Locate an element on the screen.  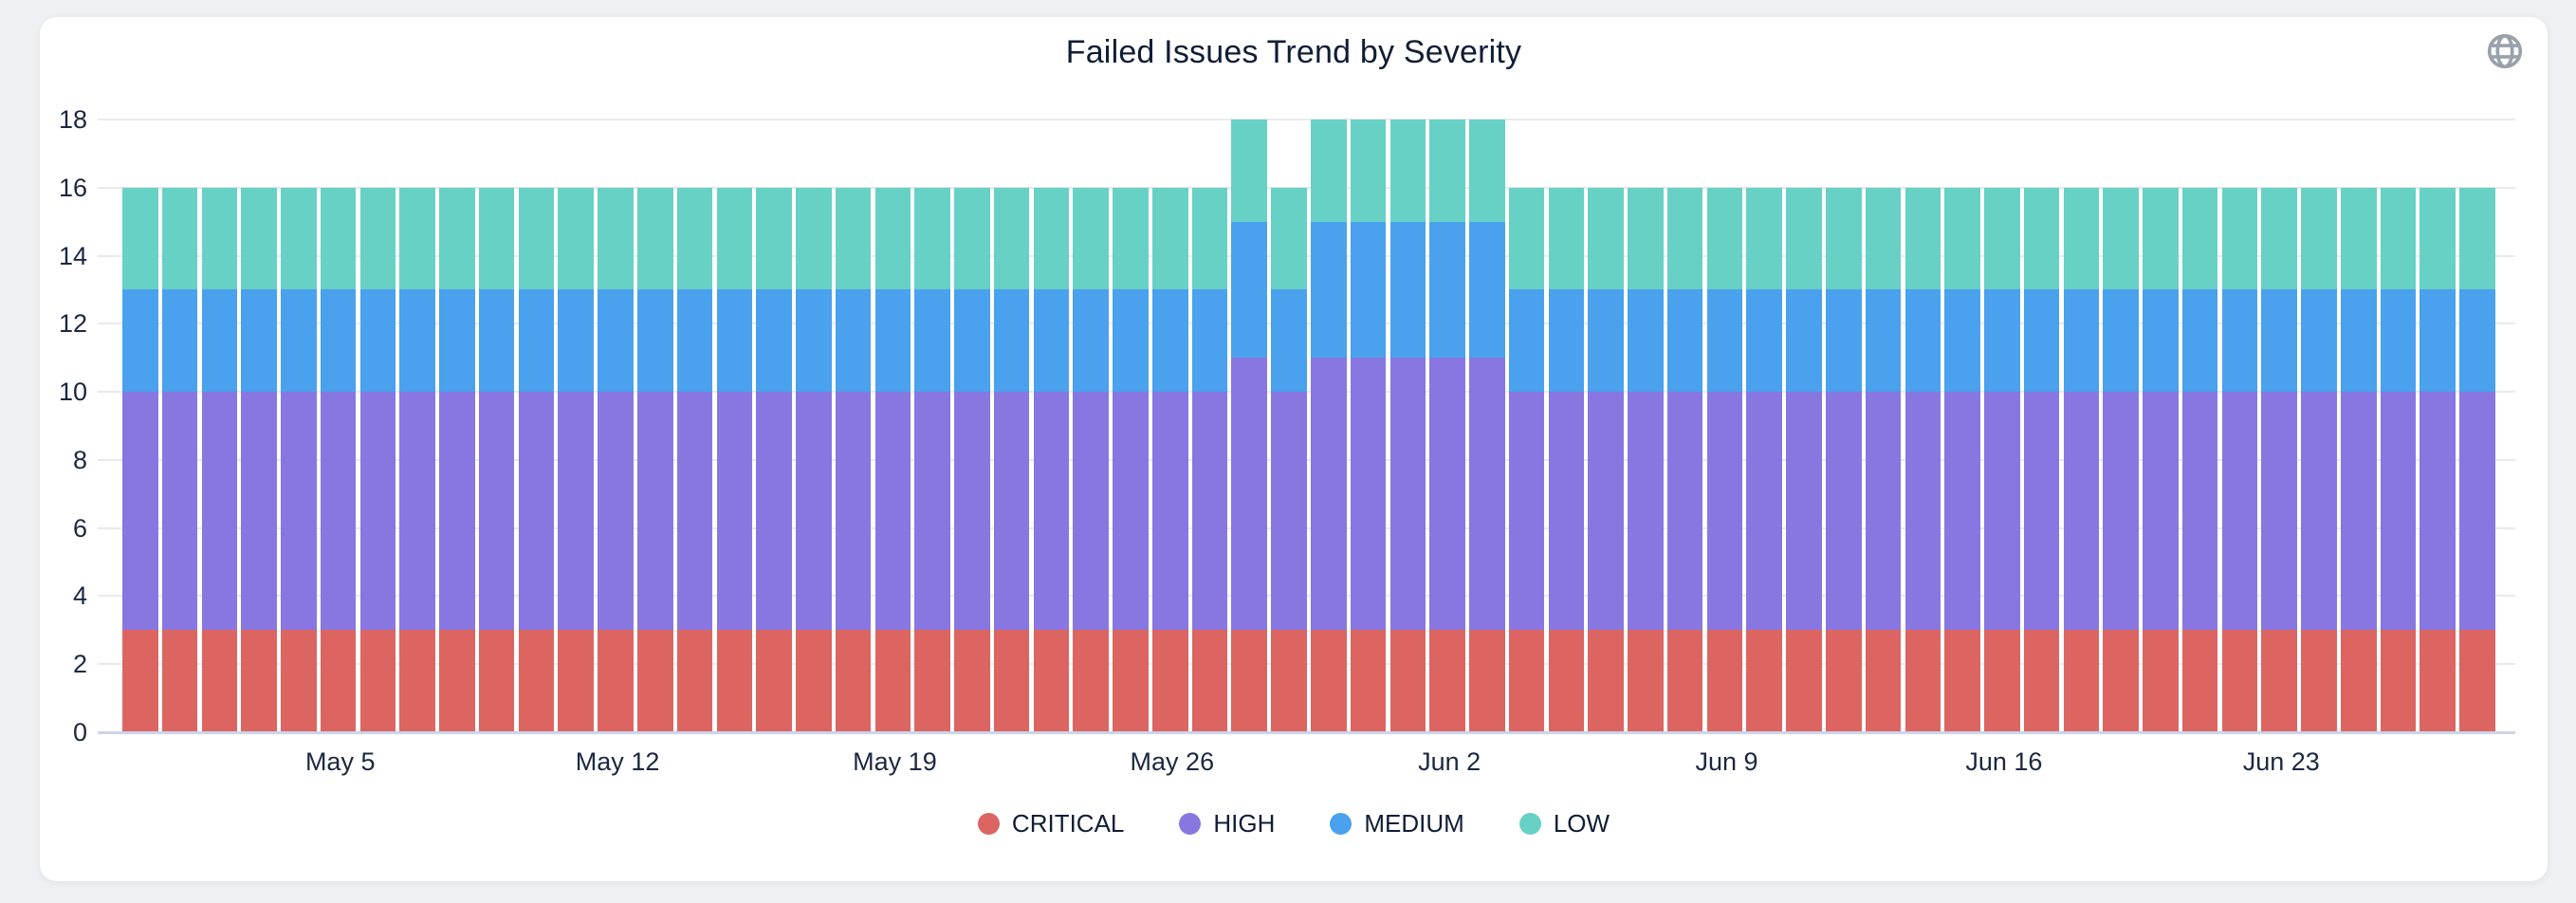
legend-item-low: LOW is located at coordinates (1564, 823).